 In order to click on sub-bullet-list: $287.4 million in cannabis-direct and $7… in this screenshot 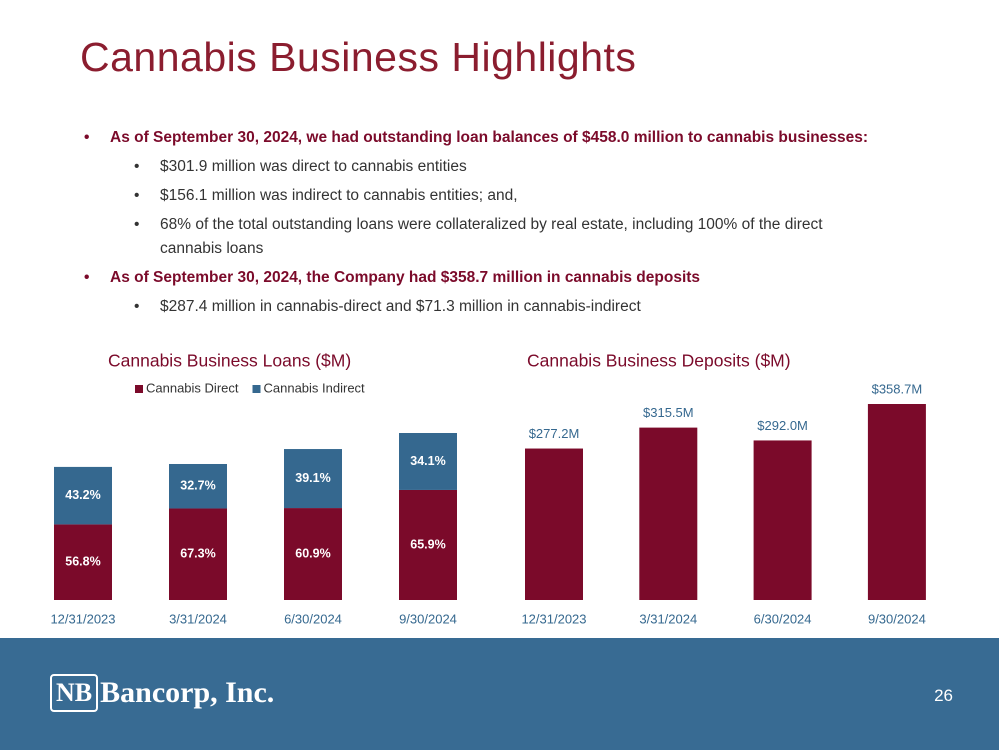, I will do `click(497, 307)`.